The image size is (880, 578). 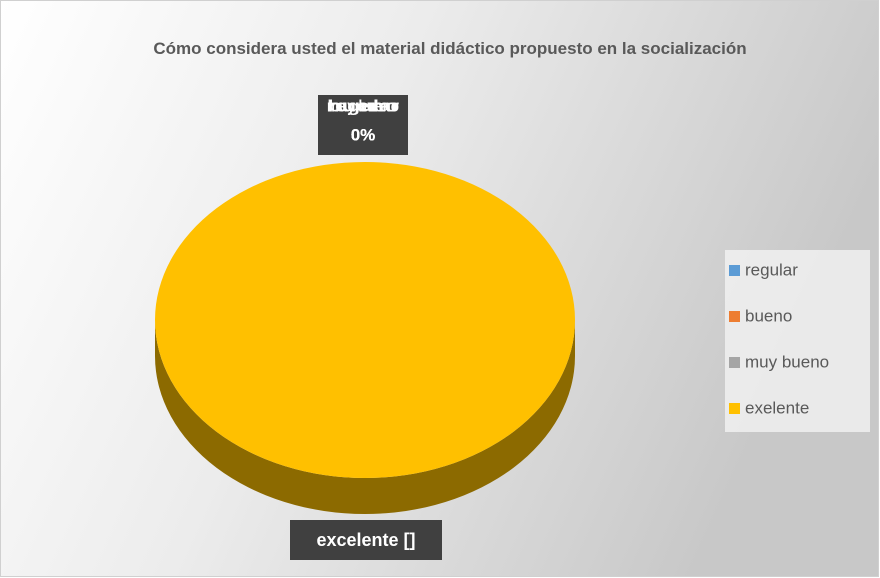 I want to click on legend-label: muy bueno, so click(x=787, y=361).